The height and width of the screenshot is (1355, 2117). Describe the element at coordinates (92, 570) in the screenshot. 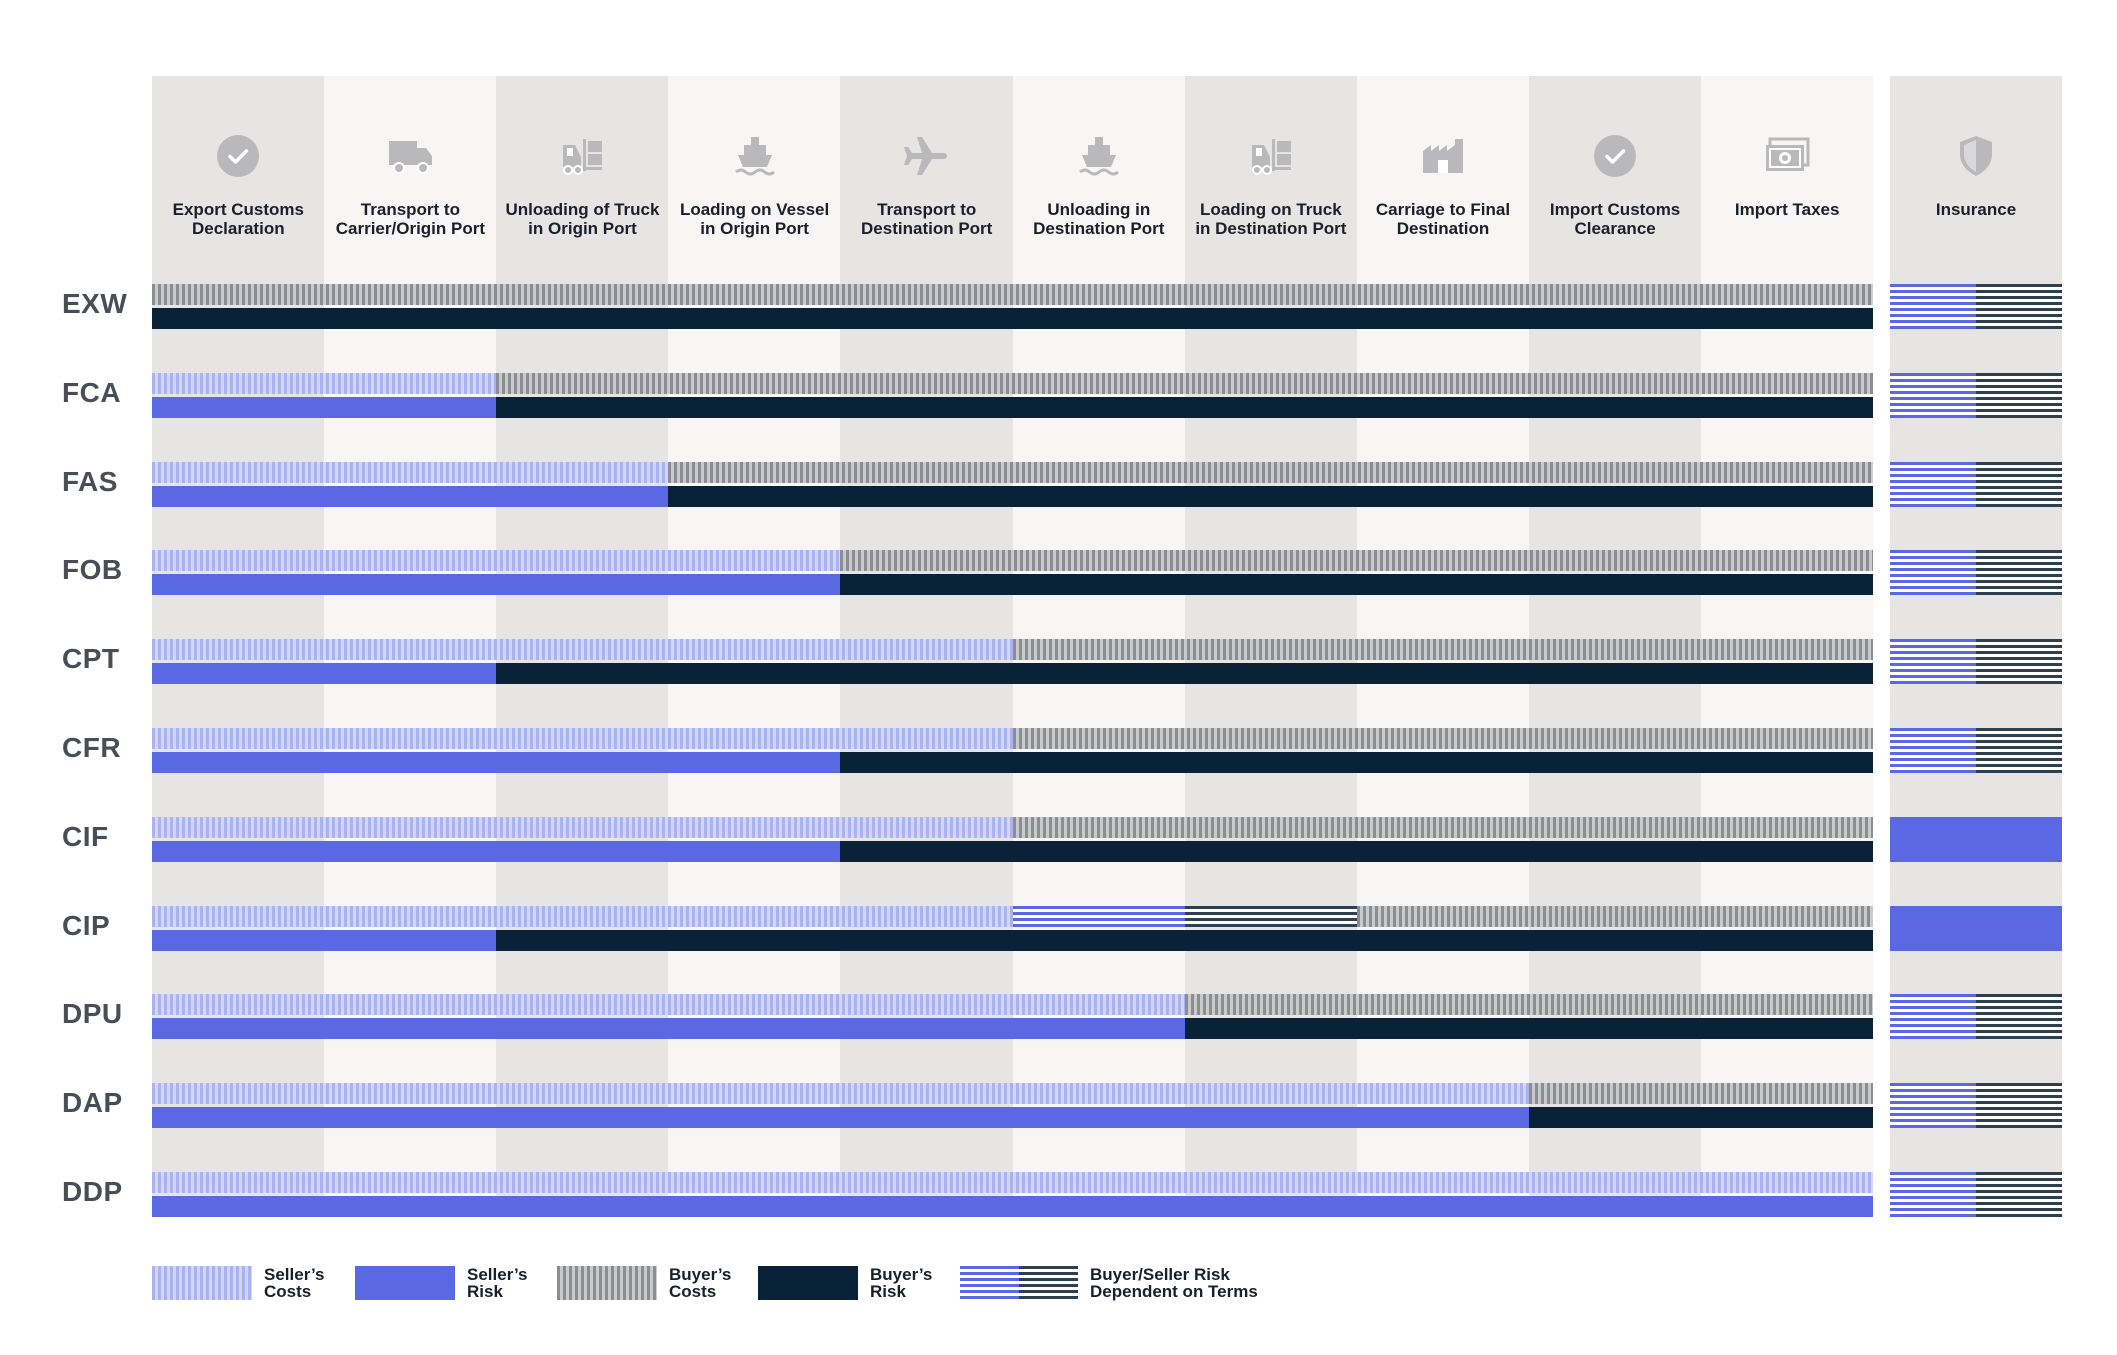

I see `row-label-fob: FOB` at that location.